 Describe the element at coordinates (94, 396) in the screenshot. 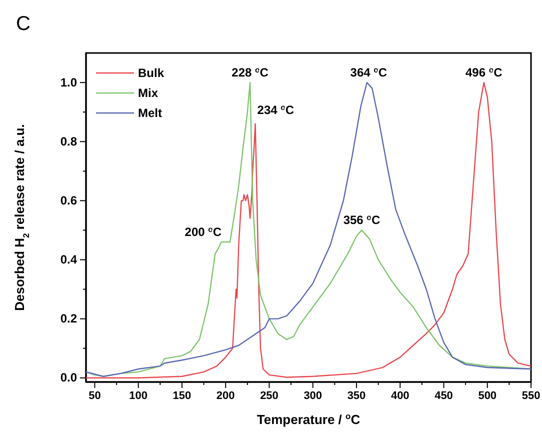

I see `x-tick-label: 50` at that location.